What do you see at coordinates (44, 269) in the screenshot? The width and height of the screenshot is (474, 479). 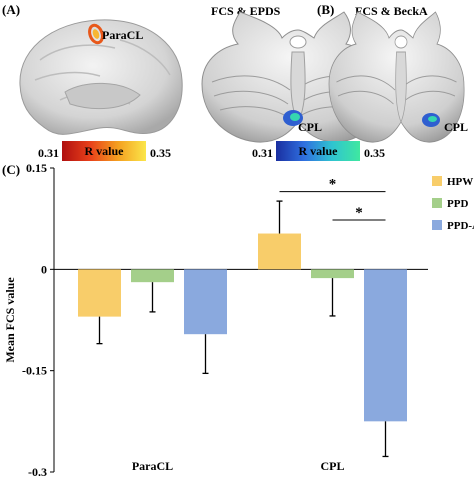 I see `y-tick-label: 0` at bounding box center [44, 269].